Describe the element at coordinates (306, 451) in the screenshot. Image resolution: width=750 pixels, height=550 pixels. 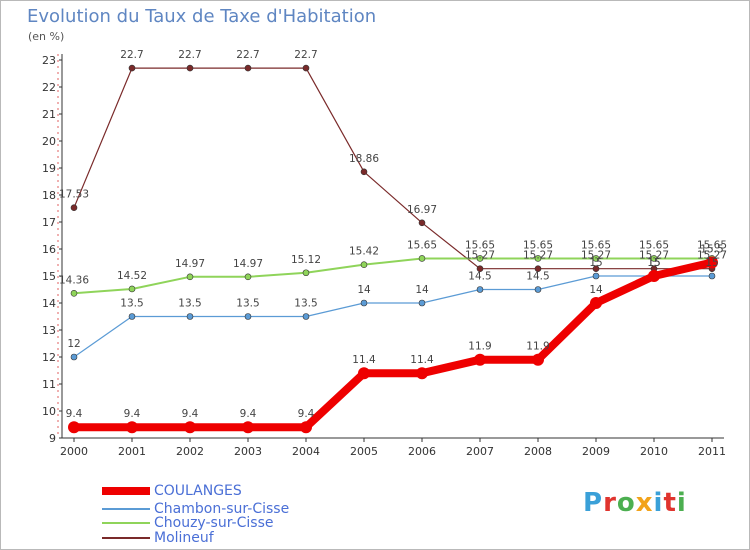
I see `x-tick-label: 2004` at that location.